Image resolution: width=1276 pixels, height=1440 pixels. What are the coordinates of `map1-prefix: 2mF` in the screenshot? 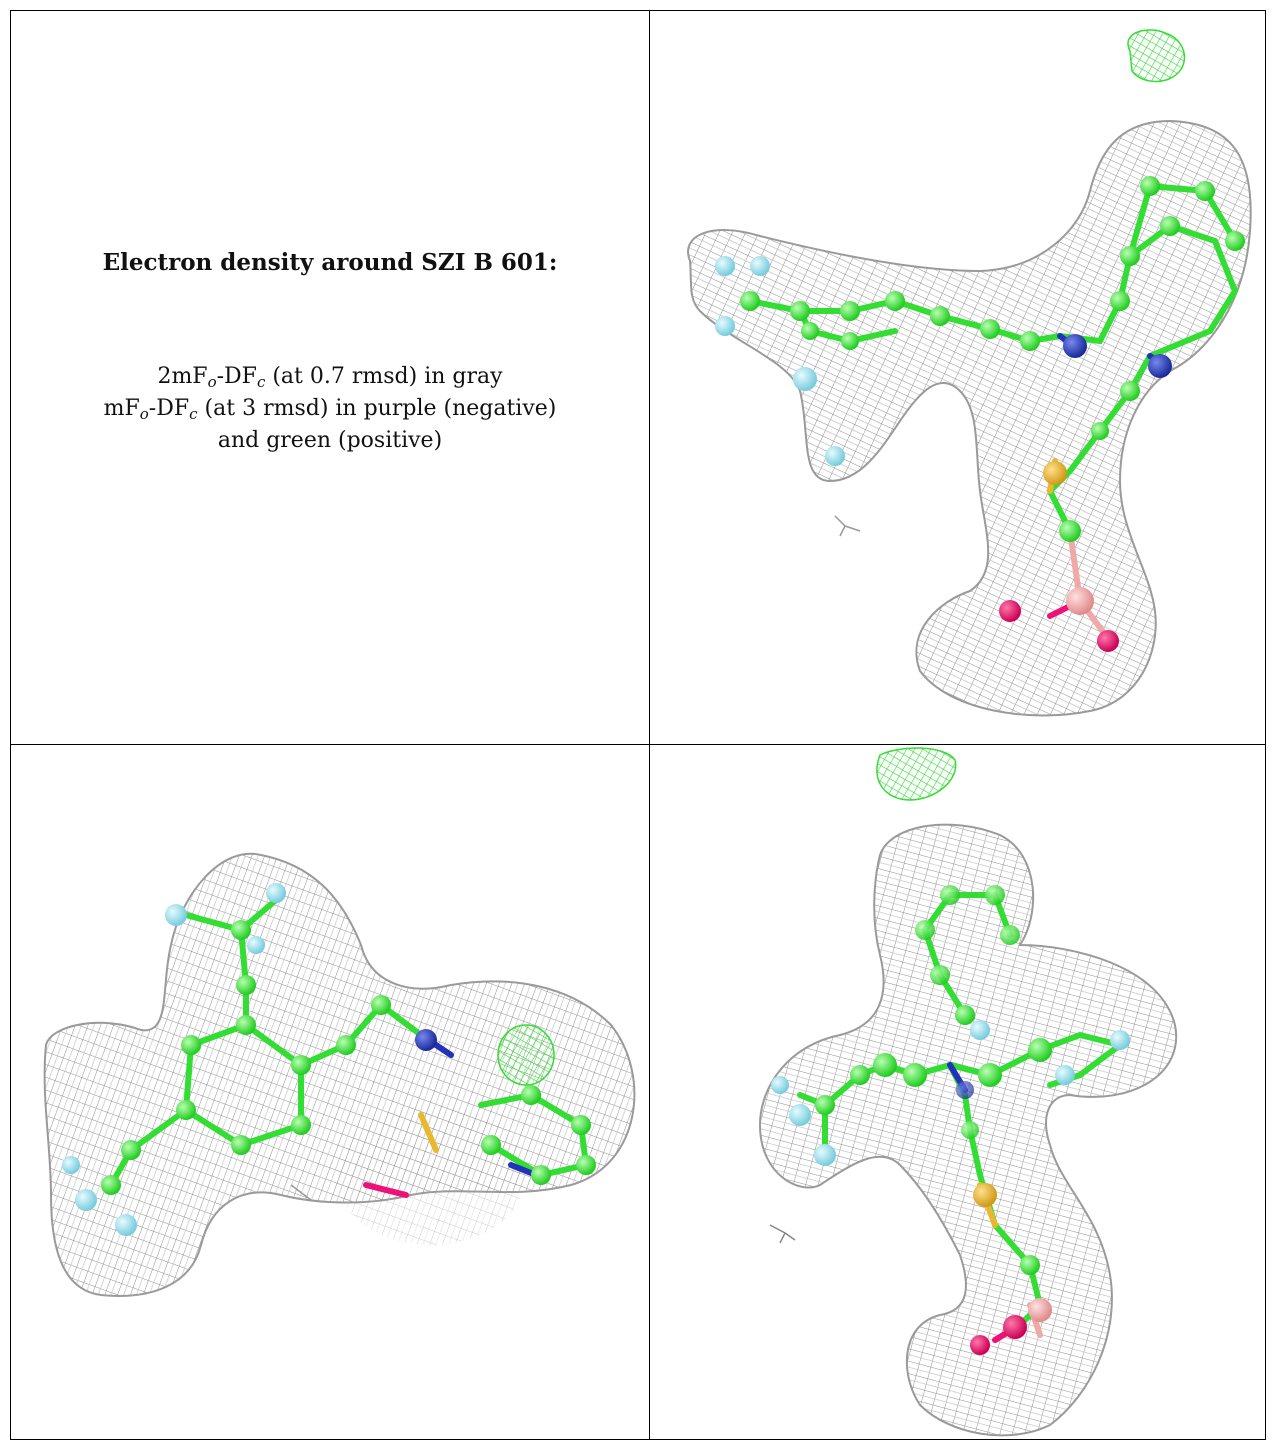 It's located at (182, 376).